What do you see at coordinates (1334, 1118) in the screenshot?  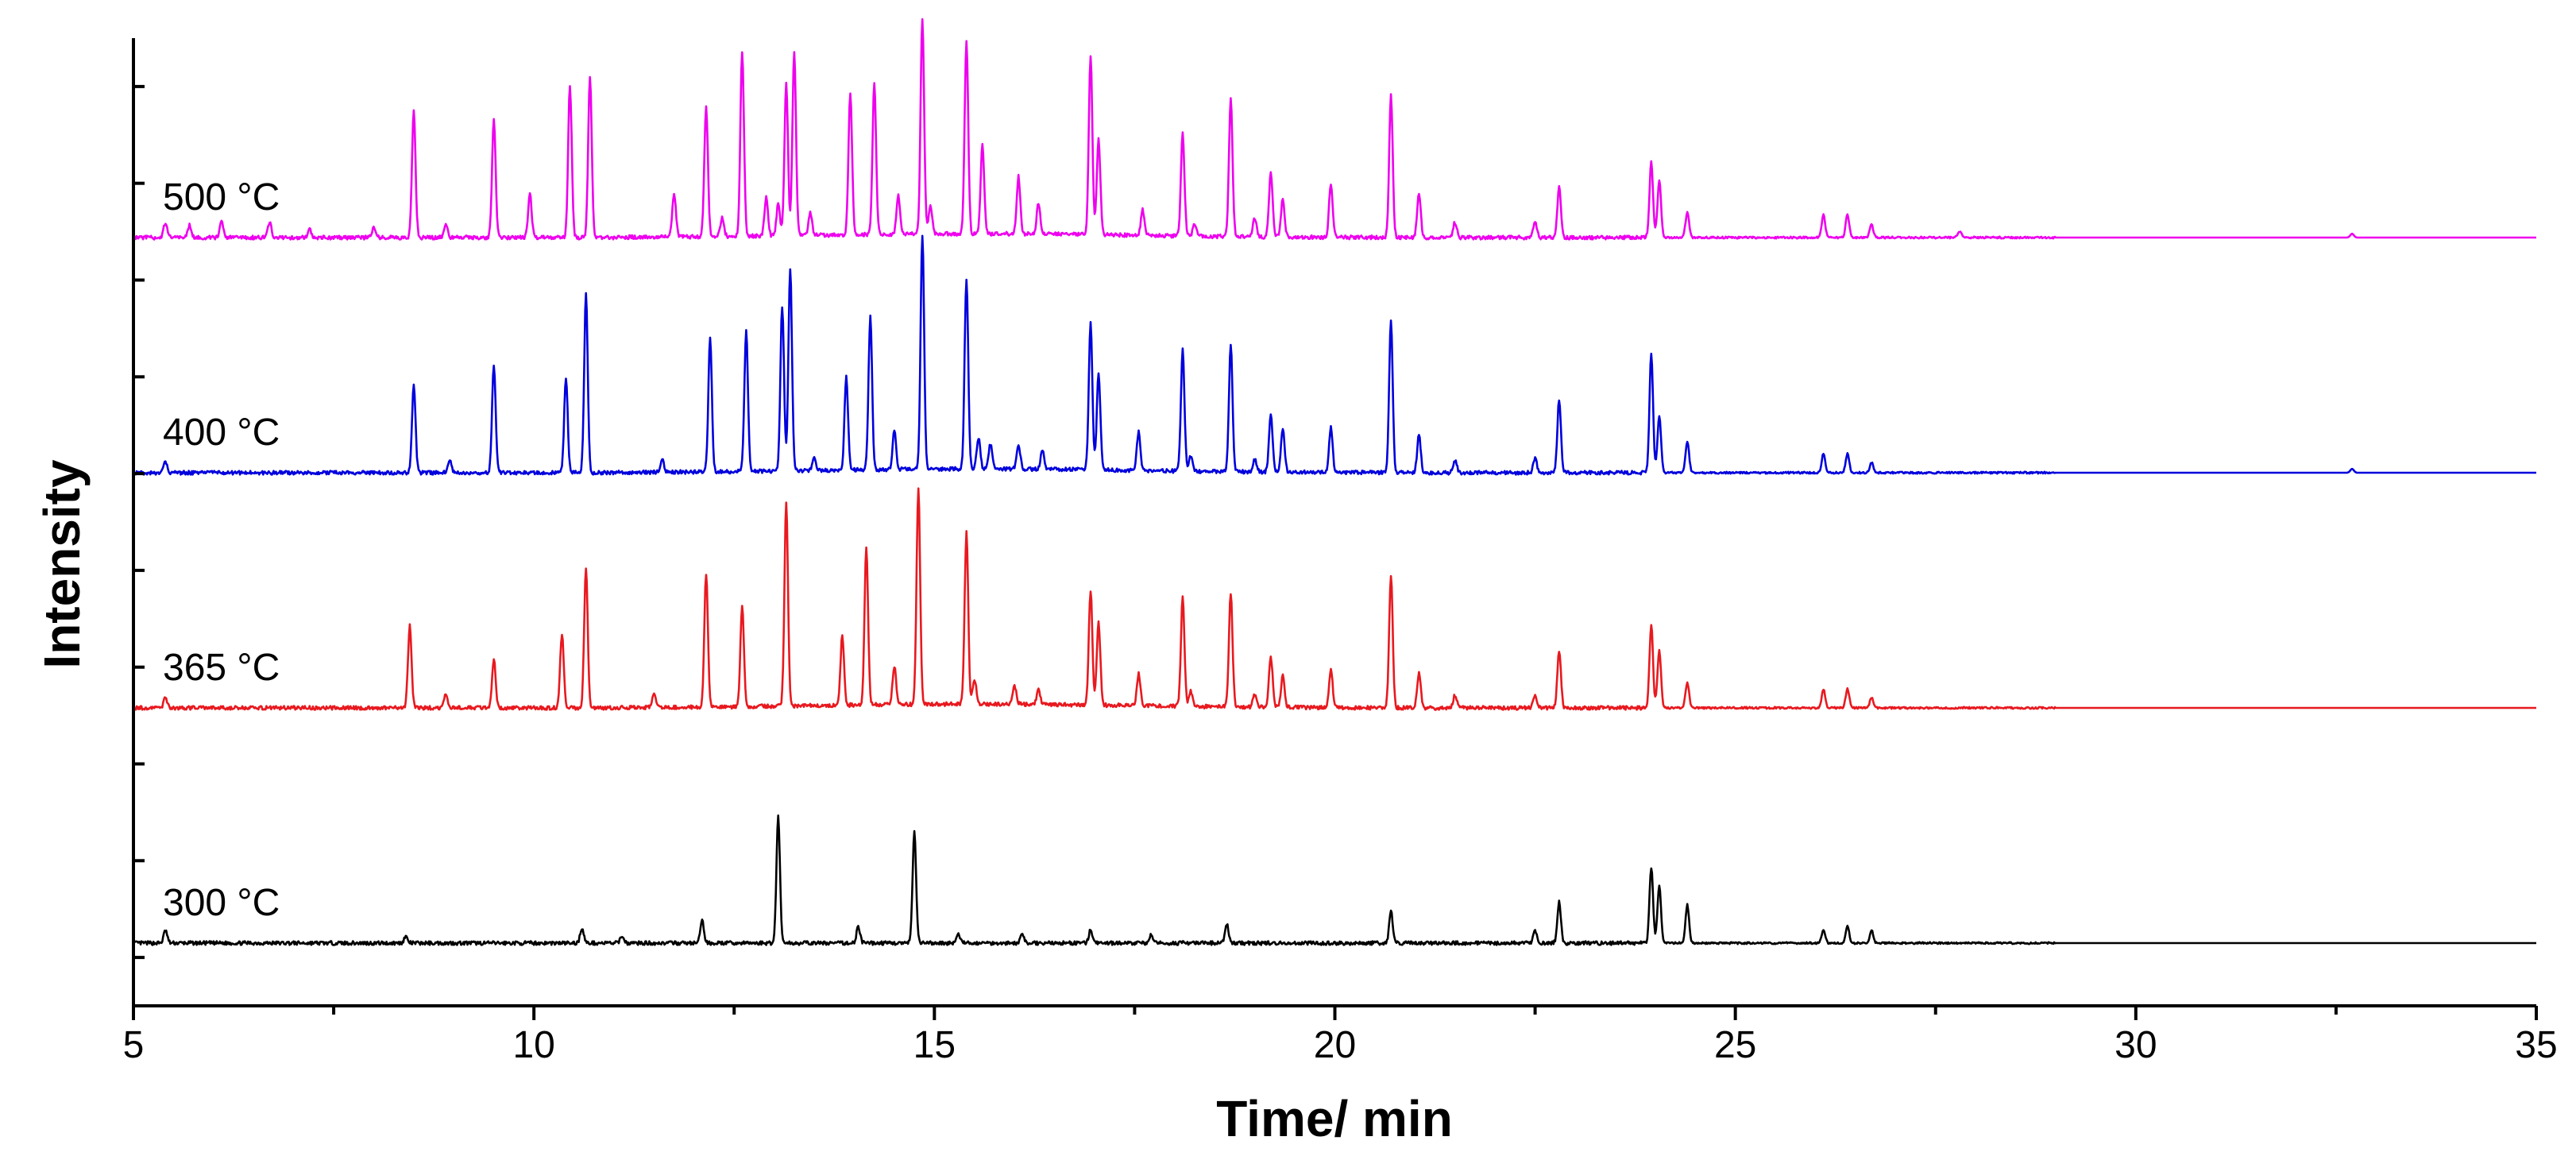 I see `x-axis-title: Time/ min` at bounding box center [1334, 1118].